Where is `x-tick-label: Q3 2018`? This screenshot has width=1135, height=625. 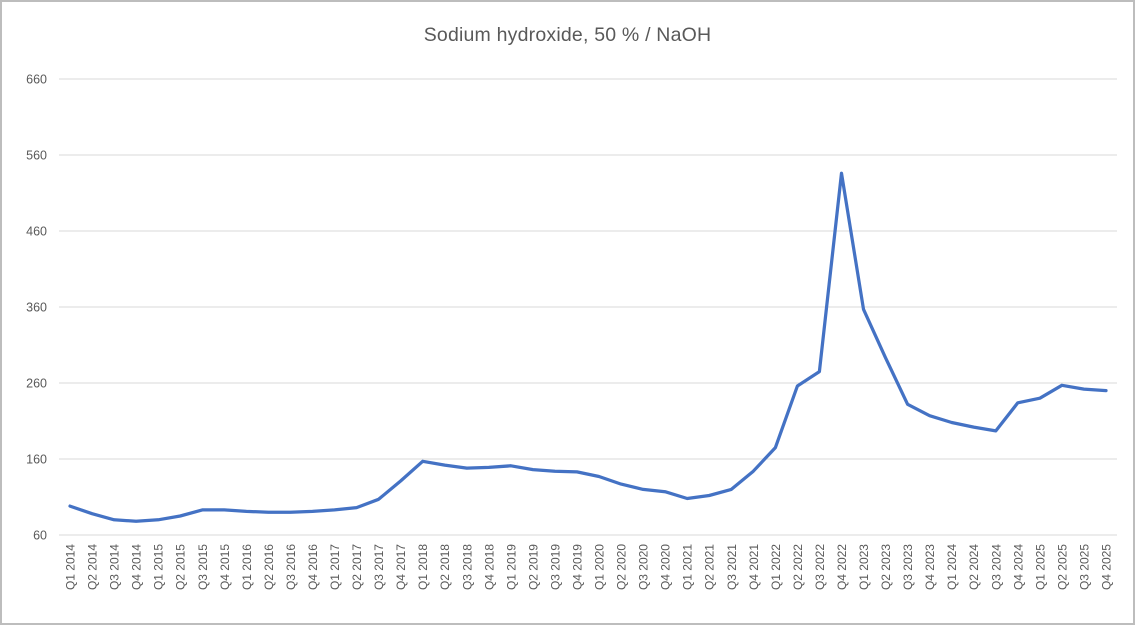
x-tick-label: Q3 2018 is located at coordinates (467, 567).